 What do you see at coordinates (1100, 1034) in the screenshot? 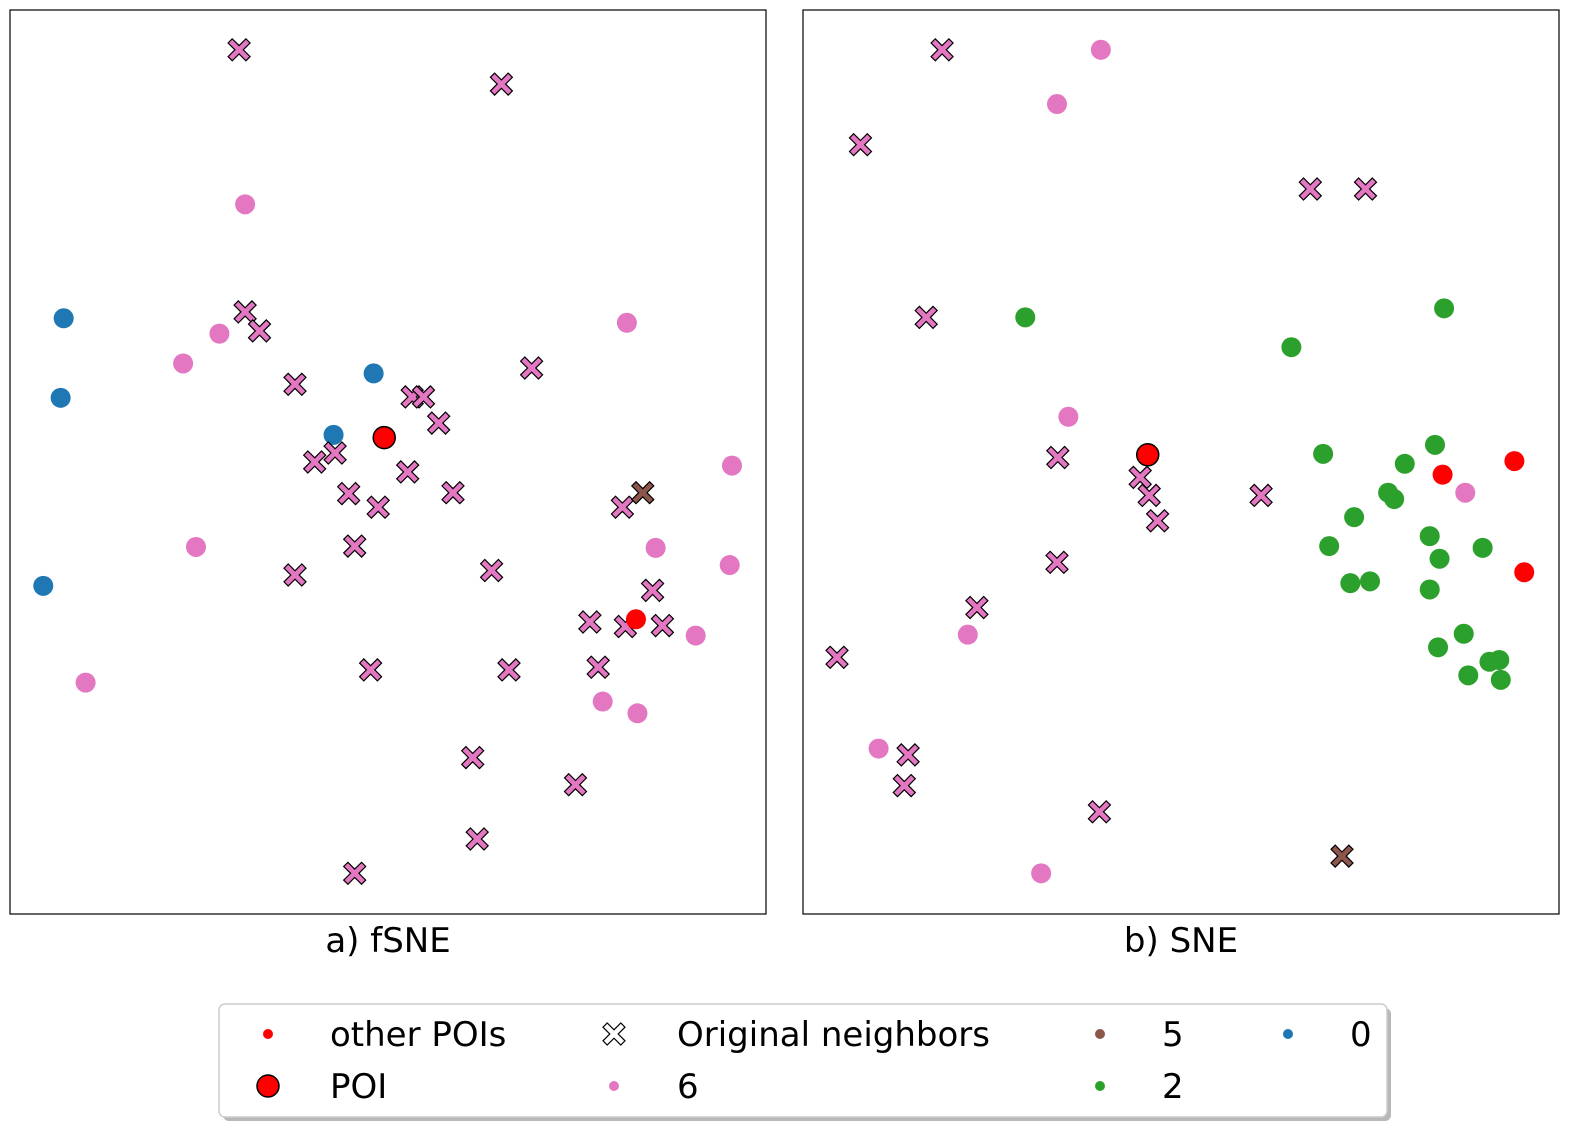
I see `legend-marker-c5` at bounding box center [1100, 1034].